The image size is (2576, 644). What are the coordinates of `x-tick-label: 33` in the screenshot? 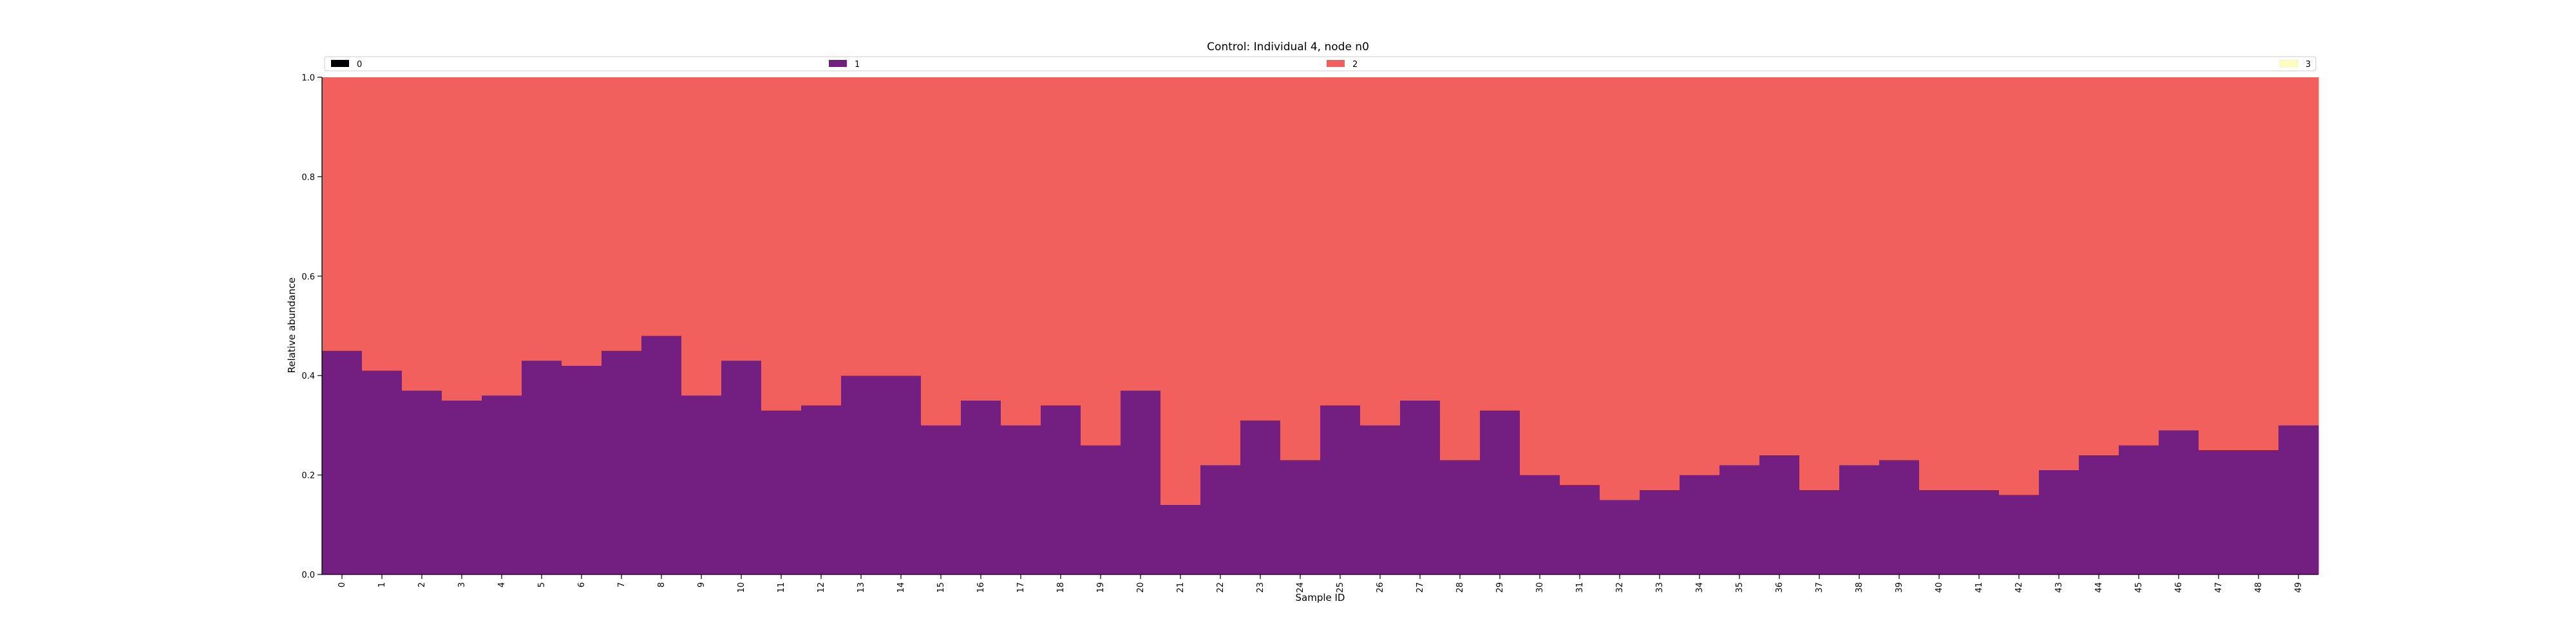 It's located at (1660, 587).